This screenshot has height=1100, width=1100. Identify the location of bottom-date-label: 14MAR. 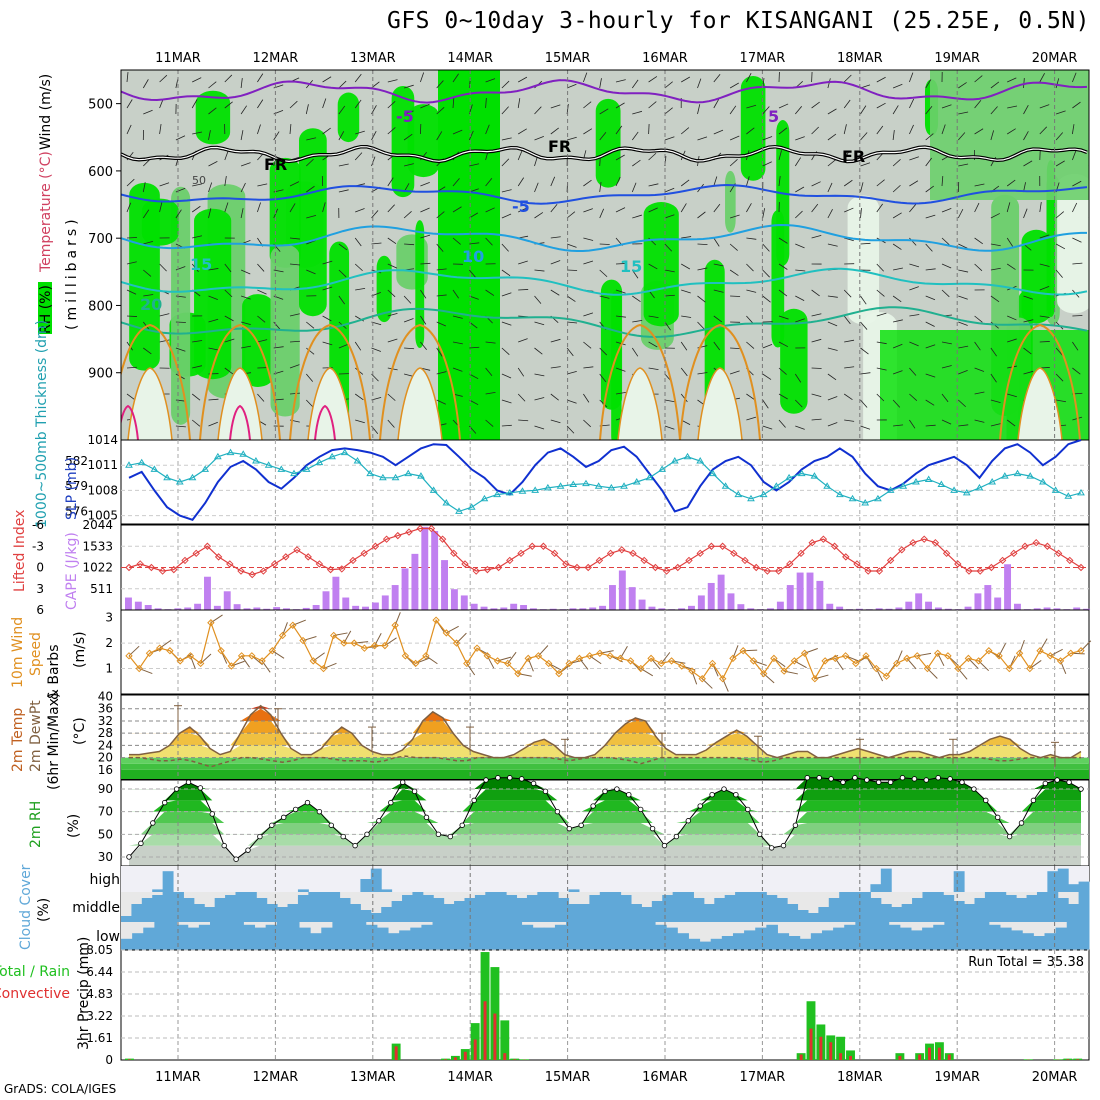
(470, 1077).